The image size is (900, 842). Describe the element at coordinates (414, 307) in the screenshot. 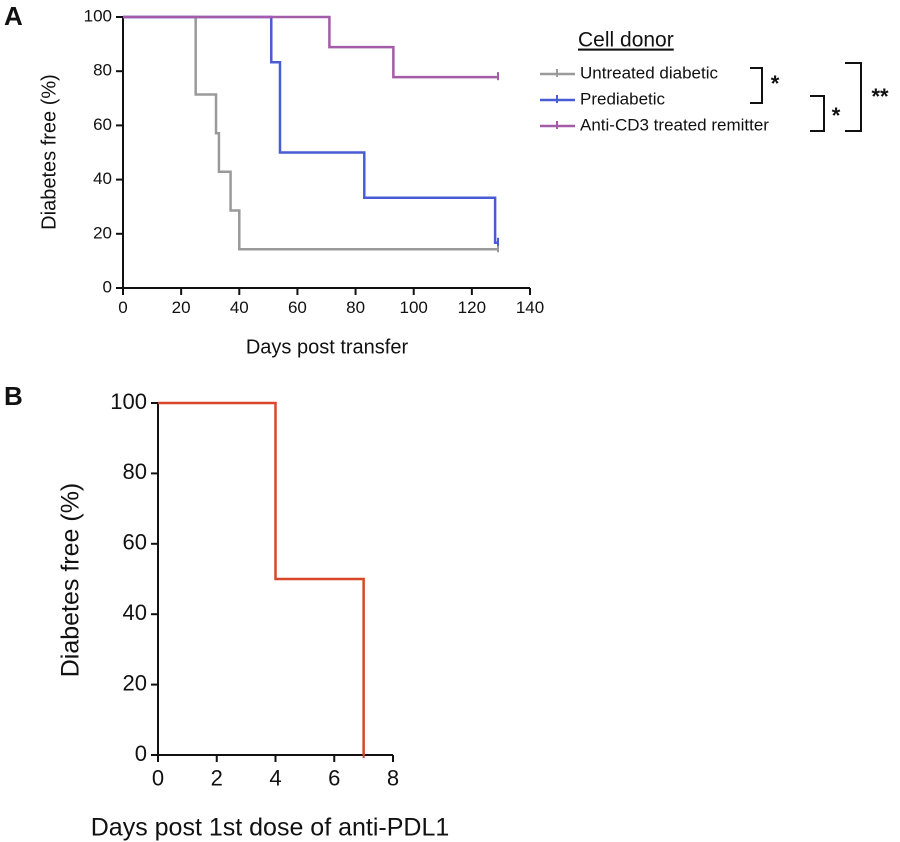

I see `x-tick-label: 100` at that location.